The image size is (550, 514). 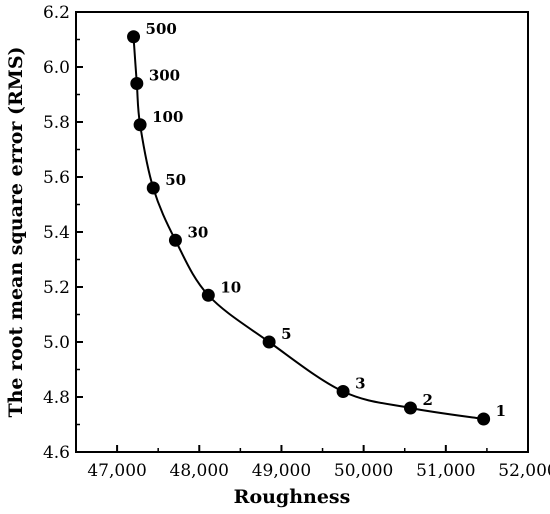 I want to click on x-tick-label: 48,000, so click(x=199, y=471).